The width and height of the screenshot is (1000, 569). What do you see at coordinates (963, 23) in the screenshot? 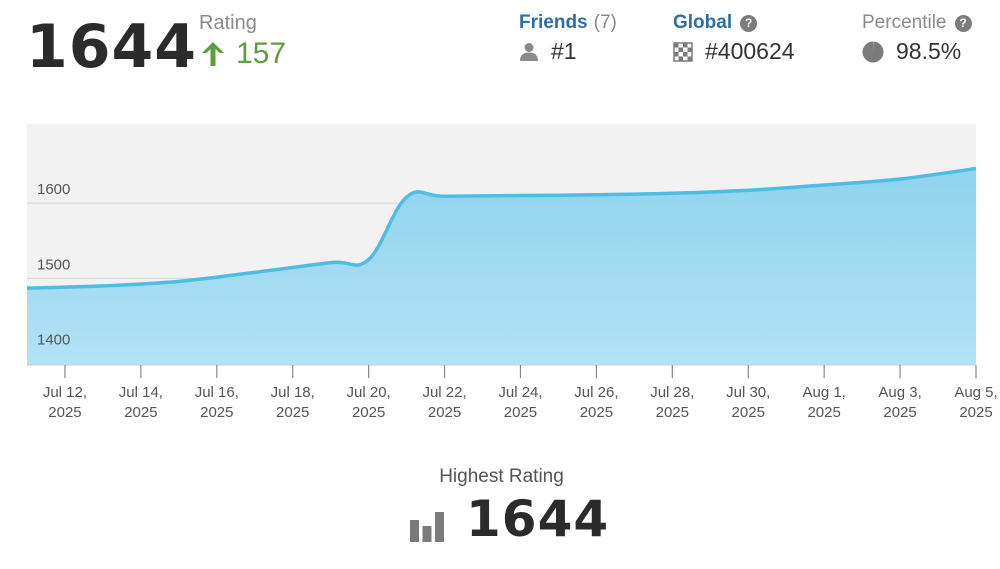
I see `percentile-help-icon: ?` at bounding box center [963, 23].